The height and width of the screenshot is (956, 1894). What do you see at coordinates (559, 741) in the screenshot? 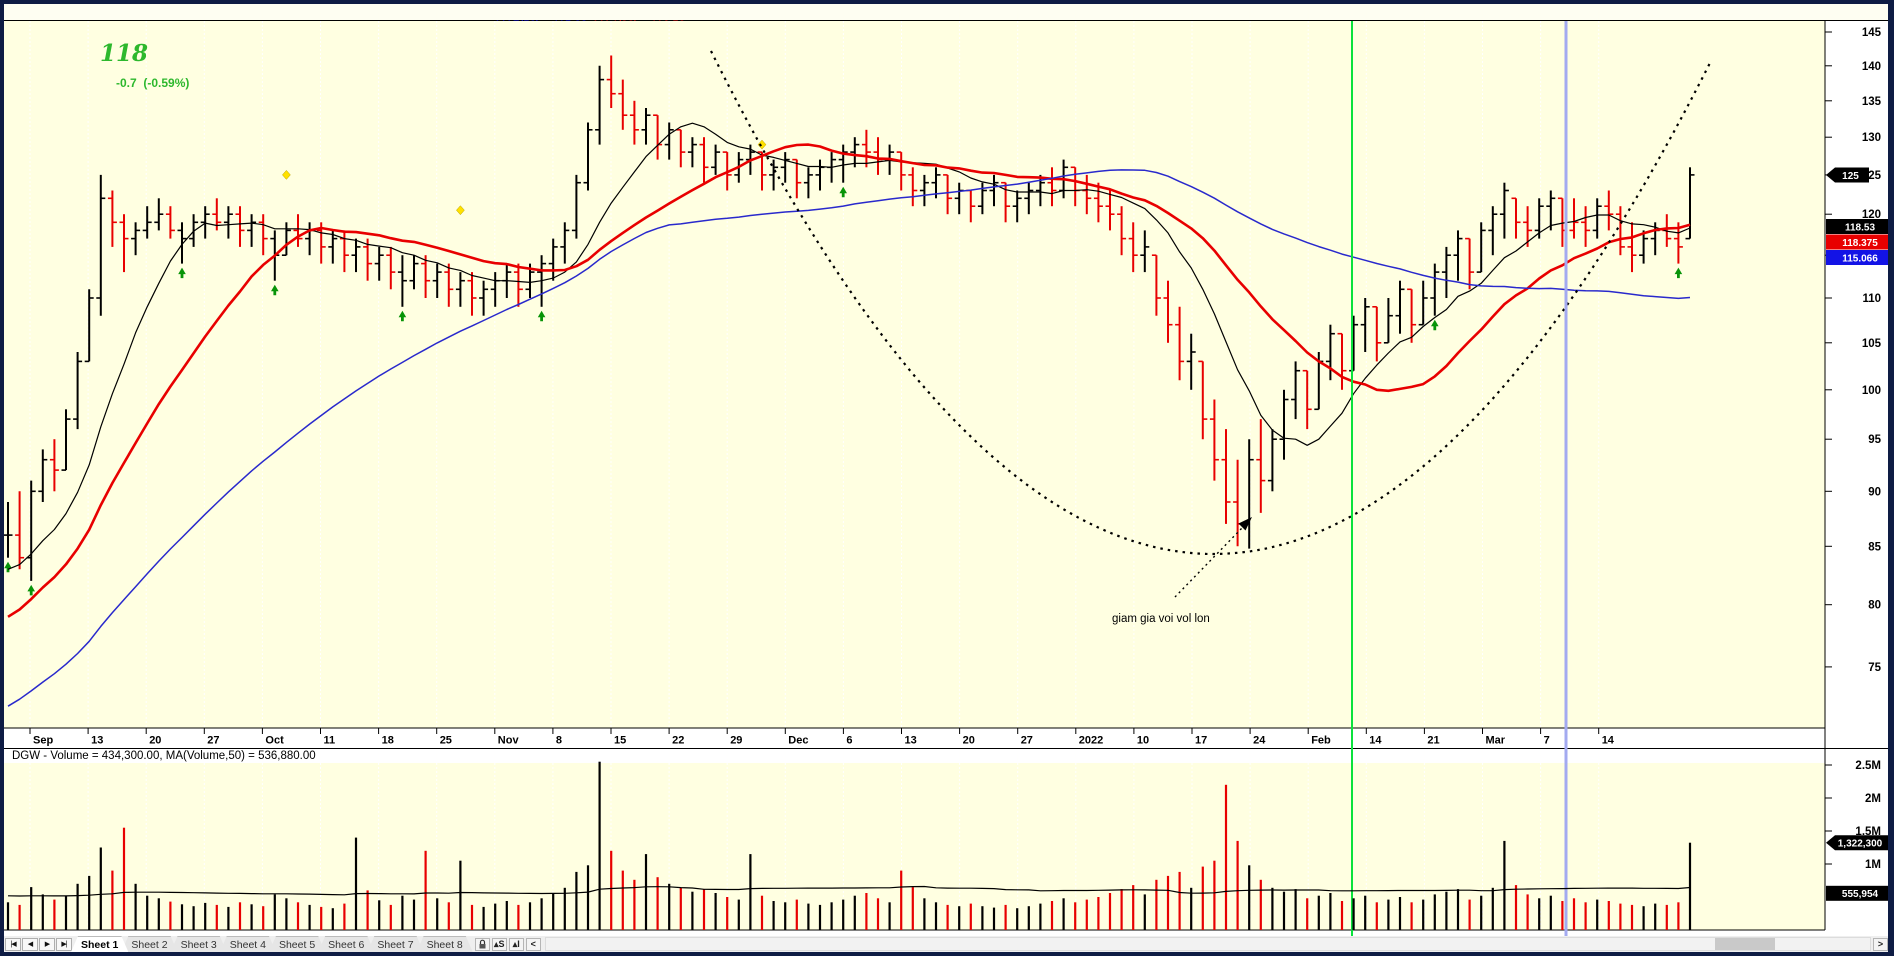
I see `svg-text: 8` at bounding box center [559, 741].